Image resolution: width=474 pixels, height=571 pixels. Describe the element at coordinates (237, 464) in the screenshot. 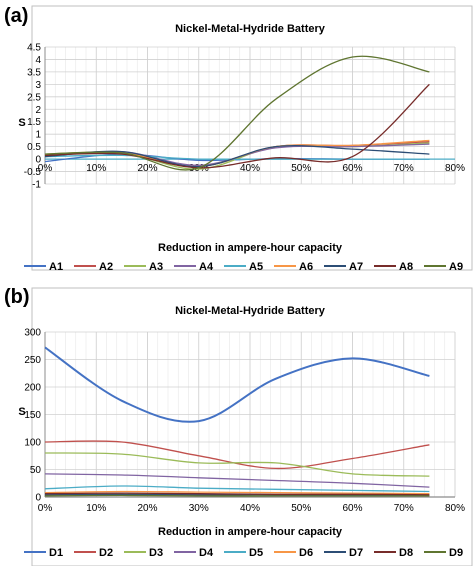

I see `series-line-d3` at that location.